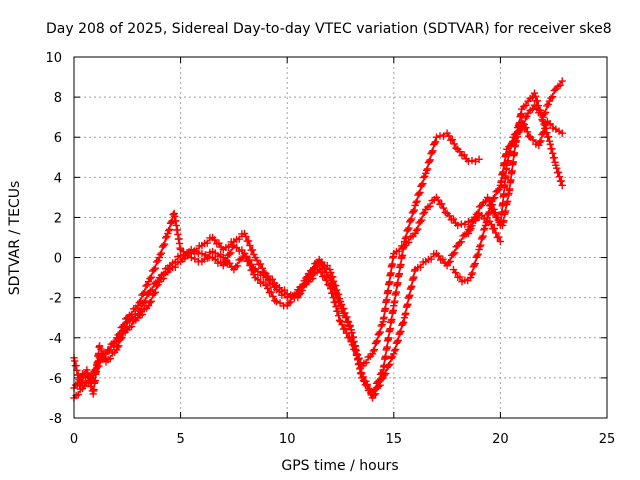 Image resolution: width=640 pixels, height=480 pixels. What do you see at coordinates (58, 138) in the screenshot?
I see `y-tick-label: 6` at bounding box center [58, 138].